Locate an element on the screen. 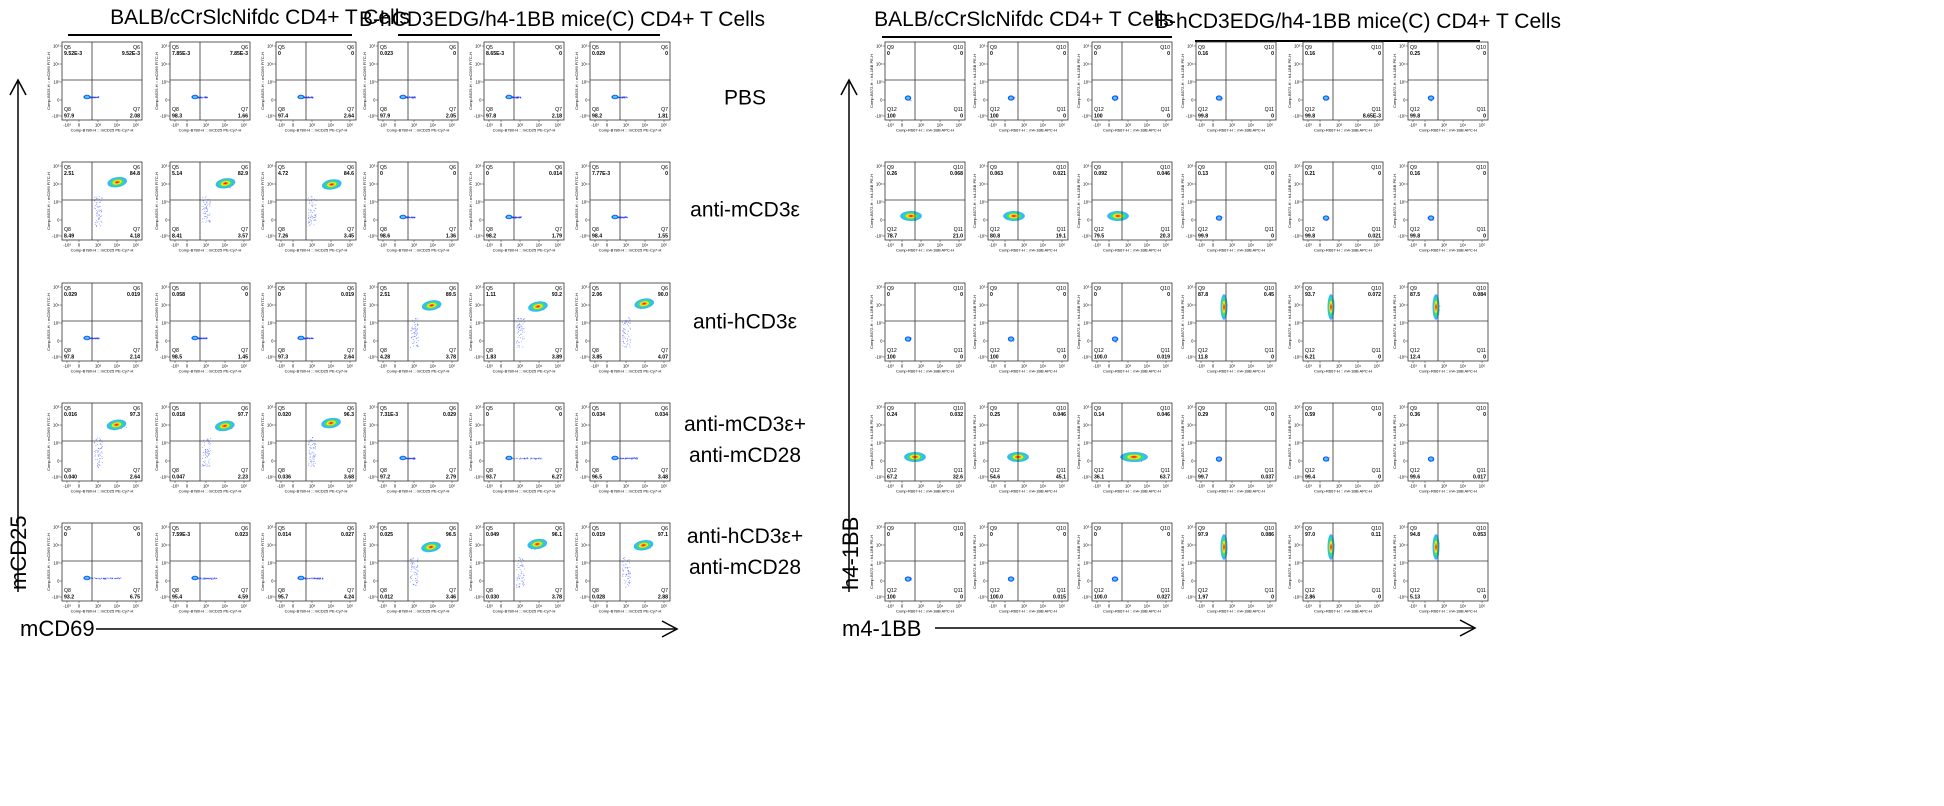 The width and height of the screenshot is (1944, 806). gate-value-tl: 0 is located at coordinates (1095, 295).